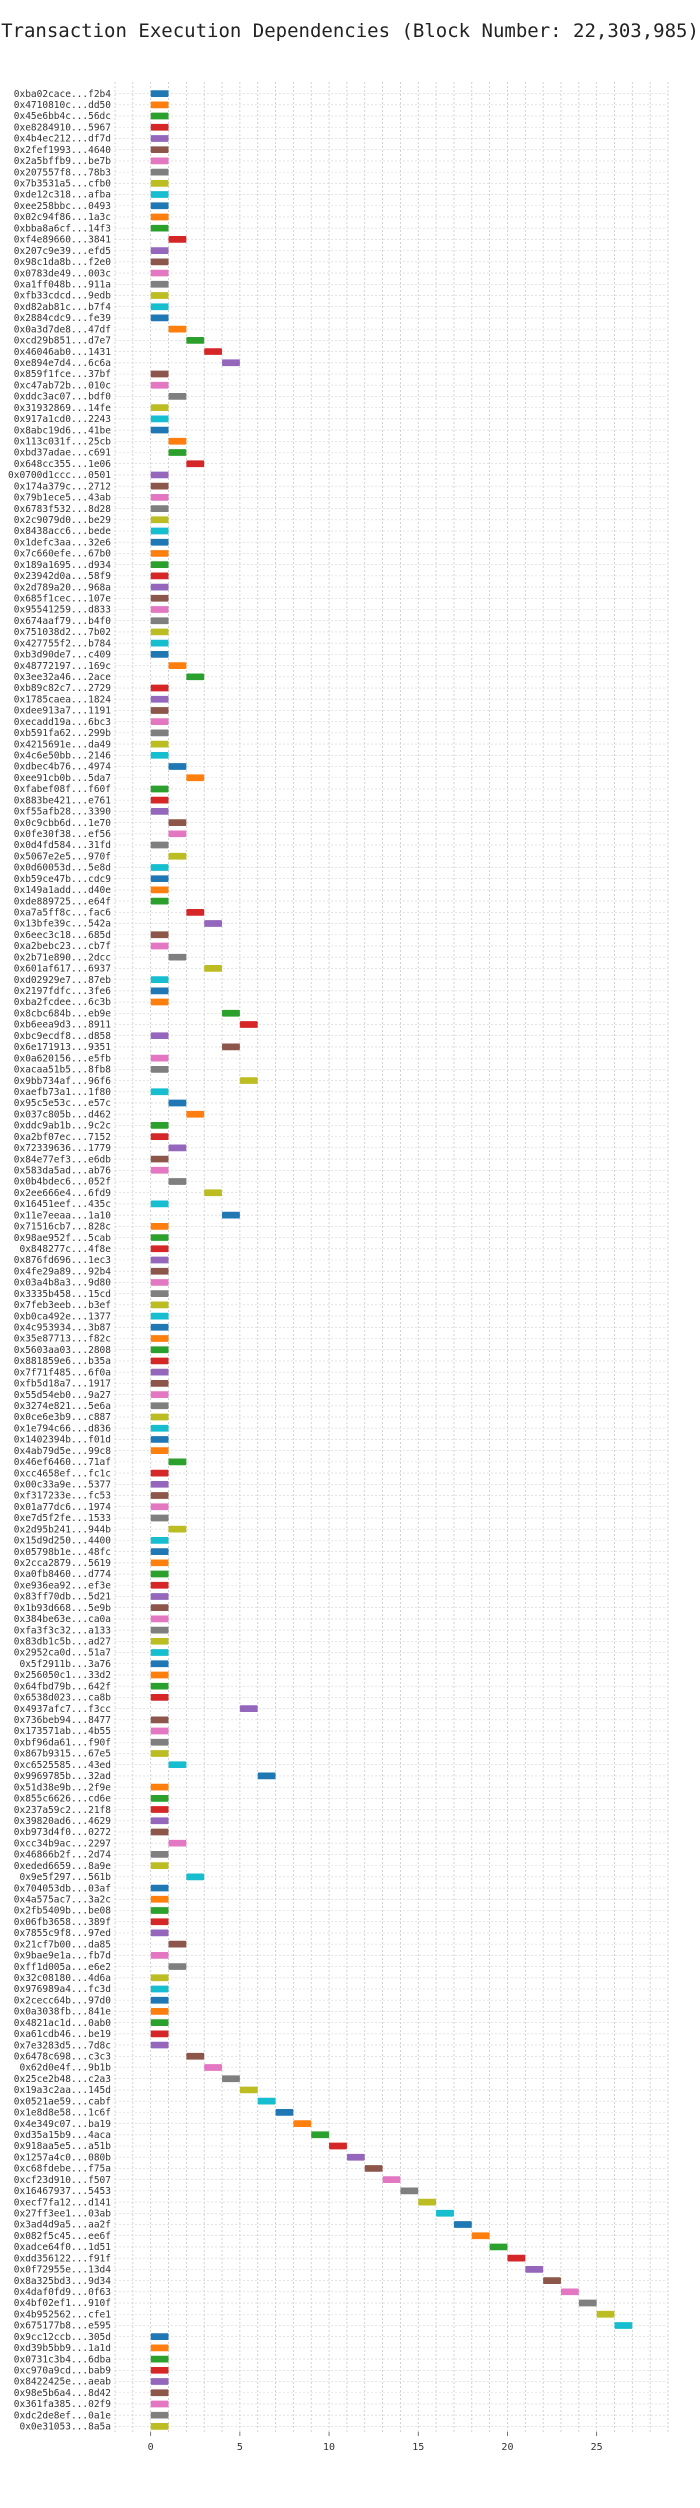 The height and width of the screenshot is (2508, 700). What do you see at coordinates (62, 139) in the screenshot?
I see `y-tick-label: 0x4b4ec212...df7d` at bounding box center [62, 139].